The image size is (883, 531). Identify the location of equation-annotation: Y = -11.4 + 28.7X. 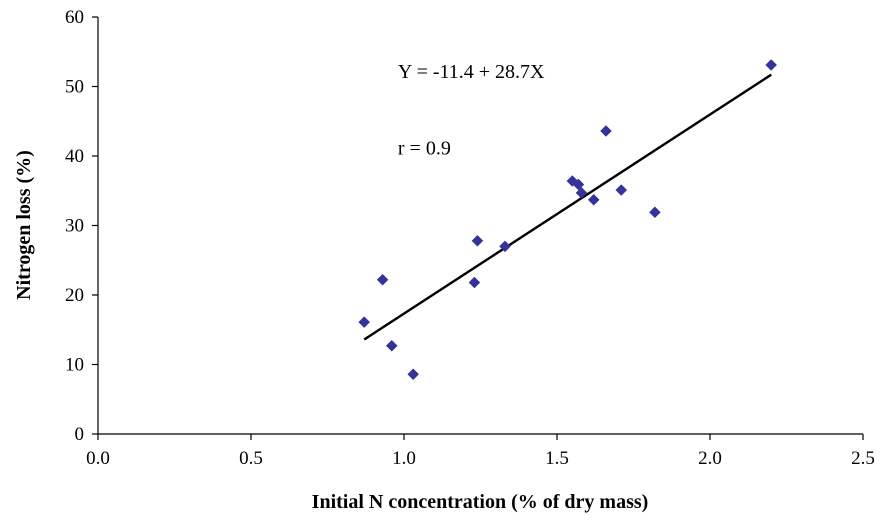
(471, 72).